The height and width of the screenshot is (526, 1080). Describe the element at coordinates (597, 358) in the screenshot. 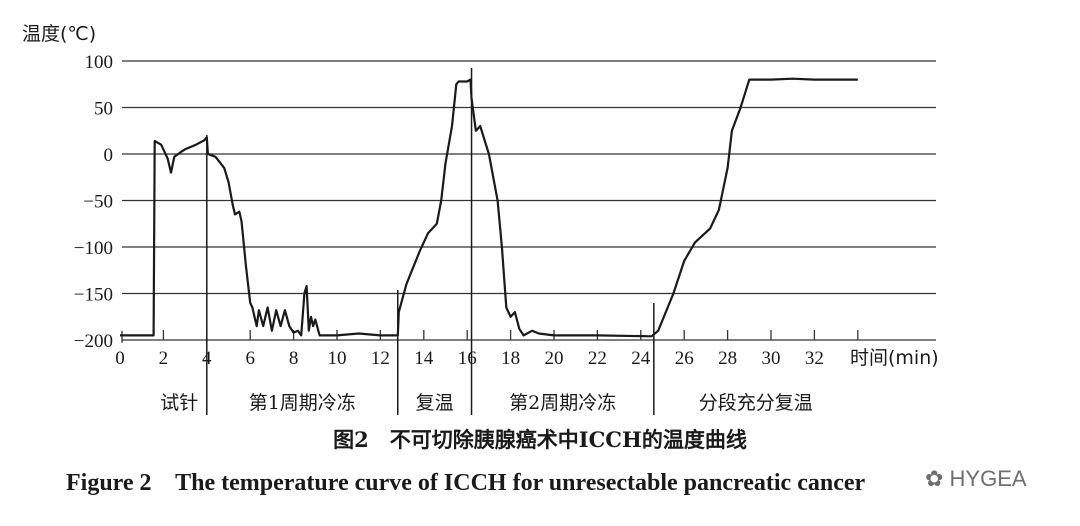

I see `x-tick-label: 22` at that location.